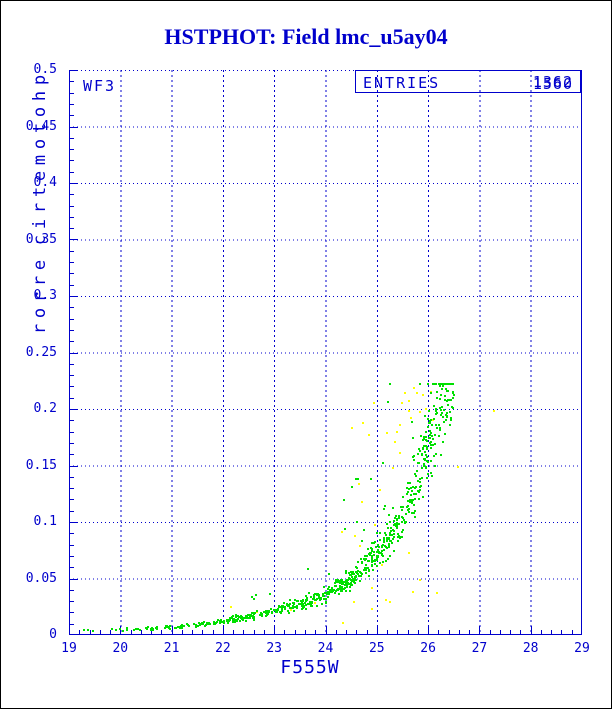  What do you see at coordinates (53, 634) in the screenshot?
I see `y-tick-label: 0` at bounding box center [53, 634].